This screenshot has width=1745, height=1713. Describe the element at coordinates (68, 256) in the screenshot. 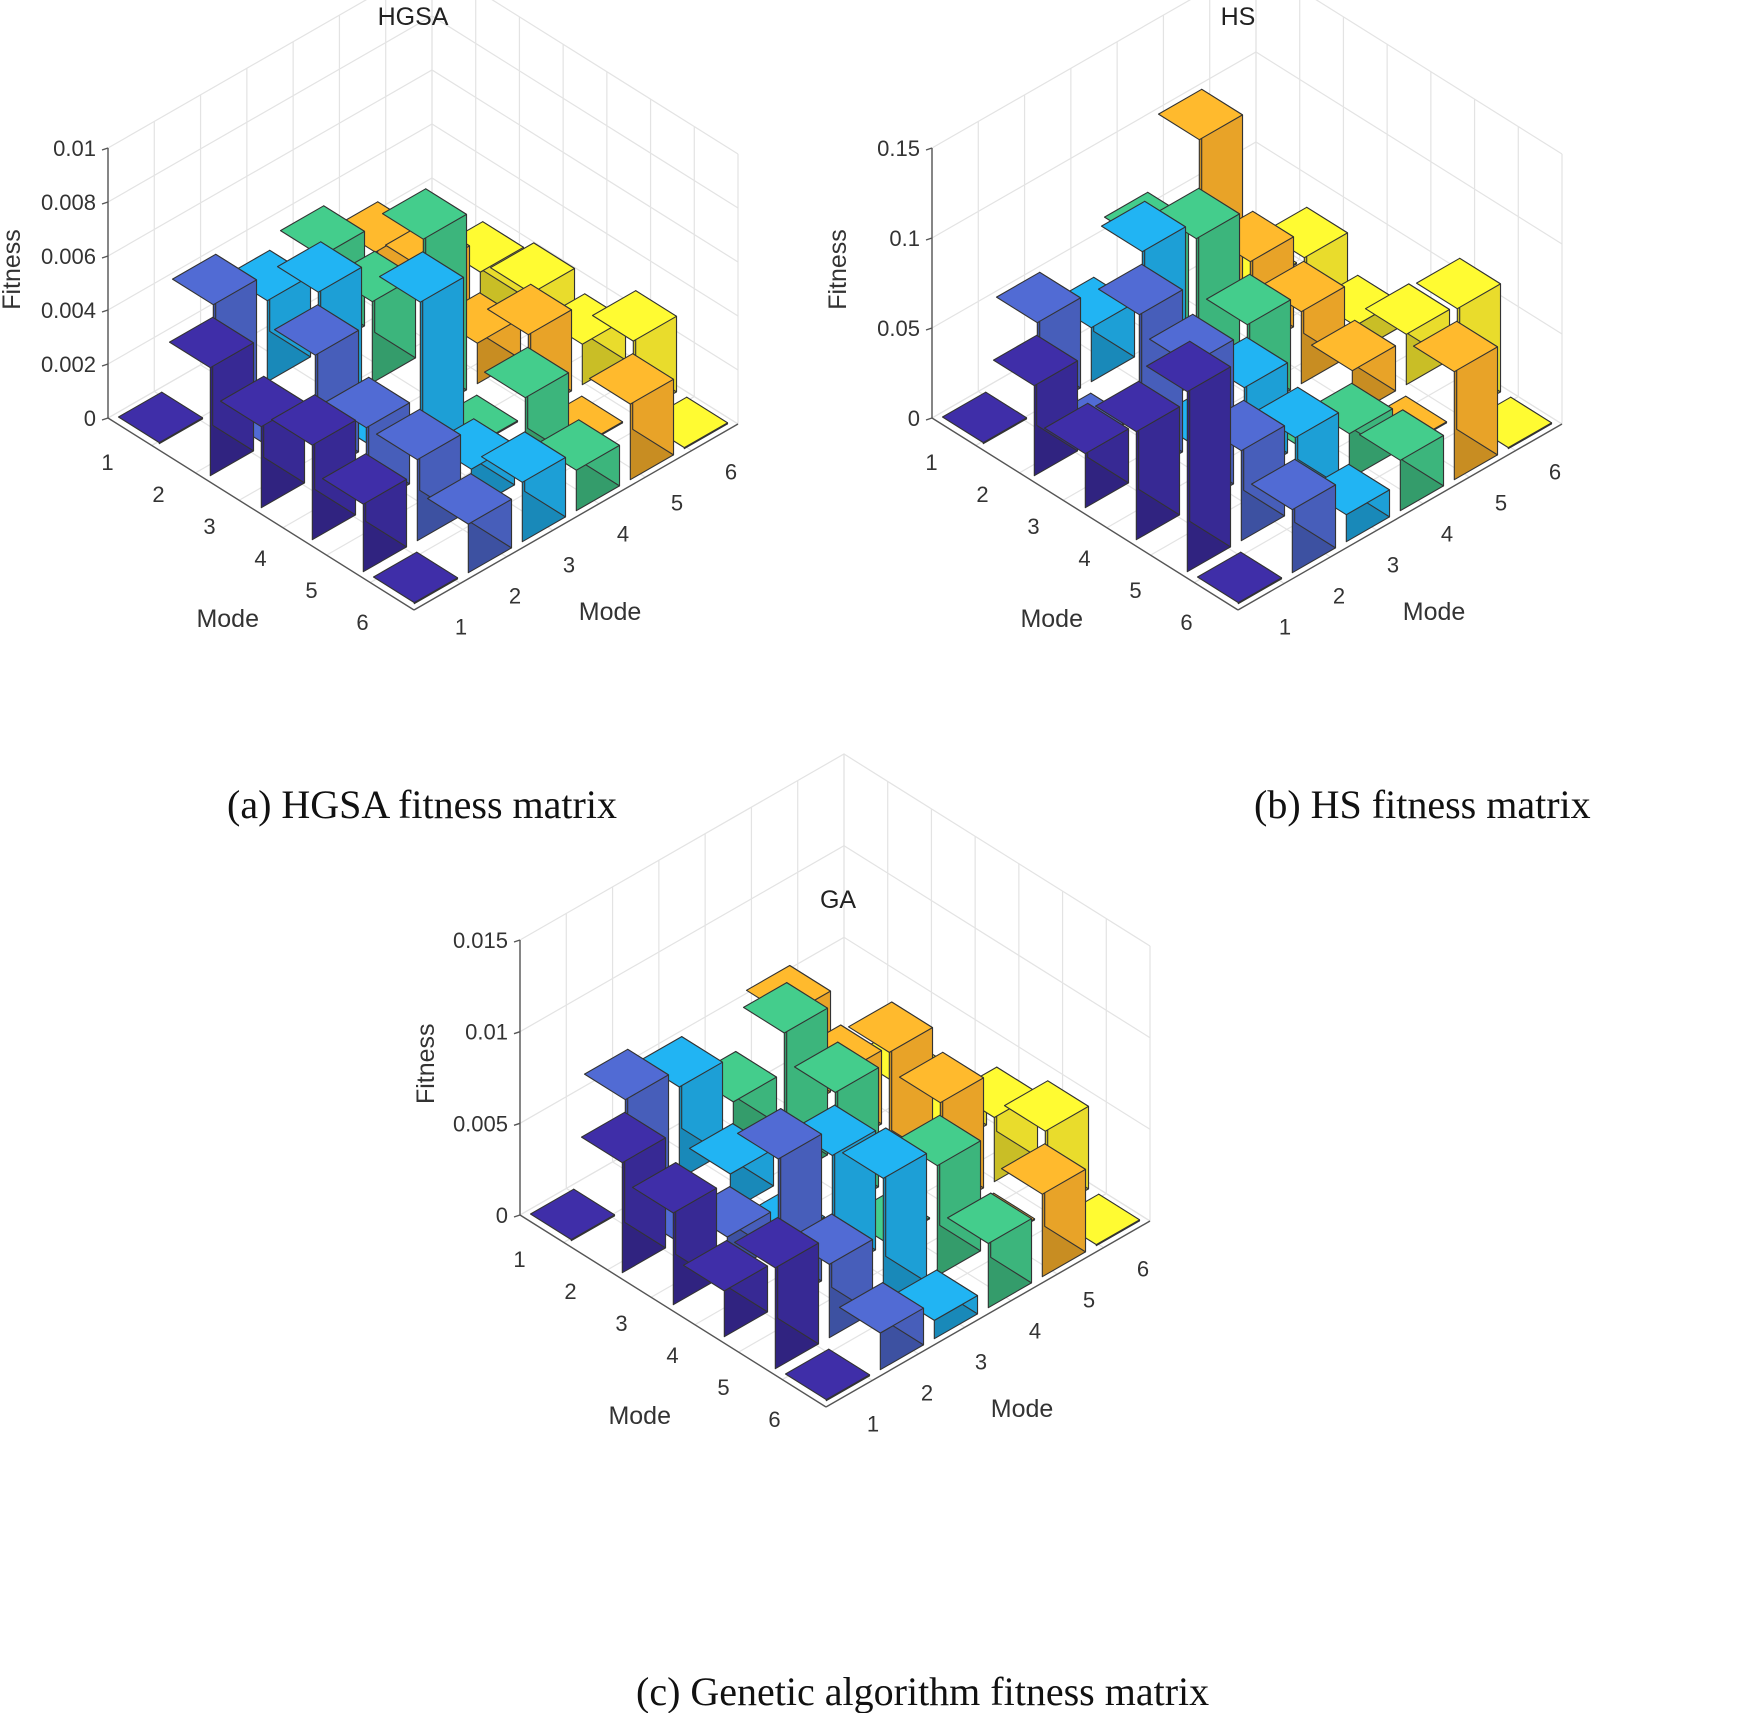

I see `z-tick-label: 0.006` at that location.